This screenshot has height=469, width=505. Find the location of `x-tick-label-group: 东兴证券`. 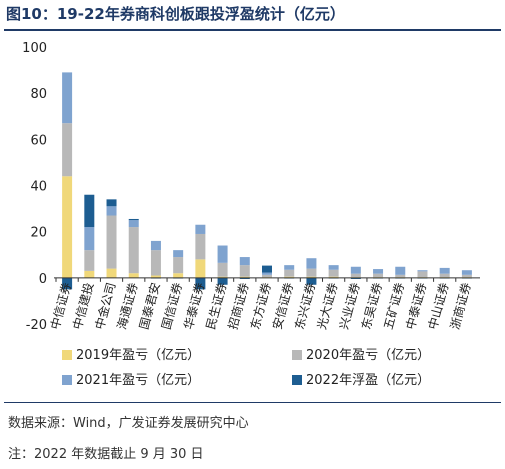

x-tick-label-group: 东兴证券 is located at coordinates (304, 306).